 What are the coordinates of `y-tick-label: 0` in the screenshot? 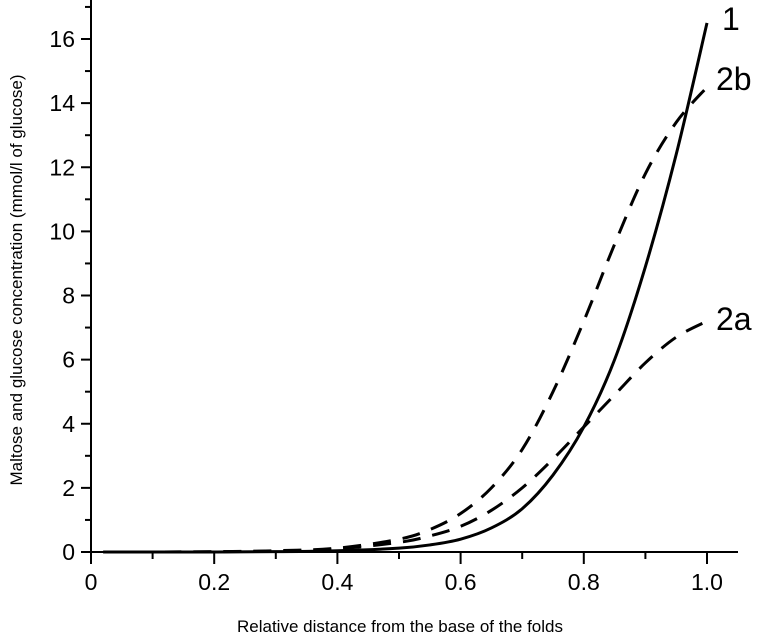 It's located at (68, 552).